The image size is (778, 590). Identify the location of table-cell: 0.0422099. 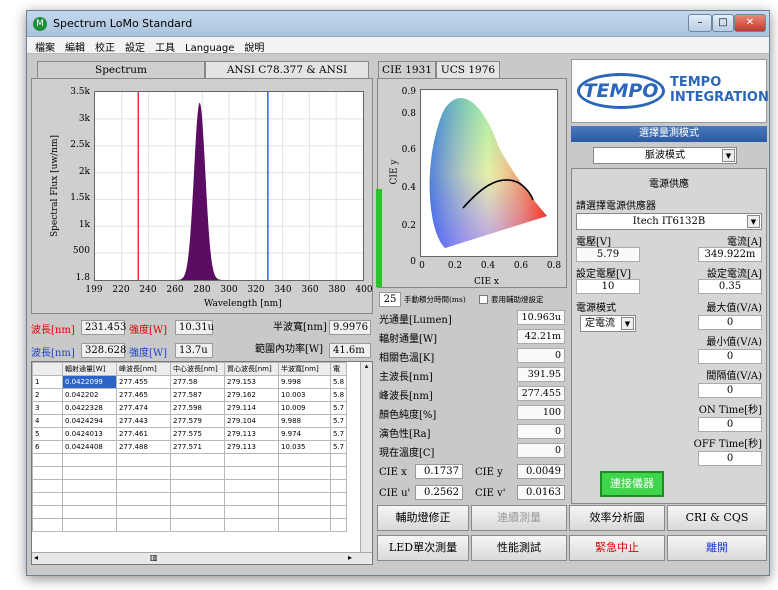
(89, 382).